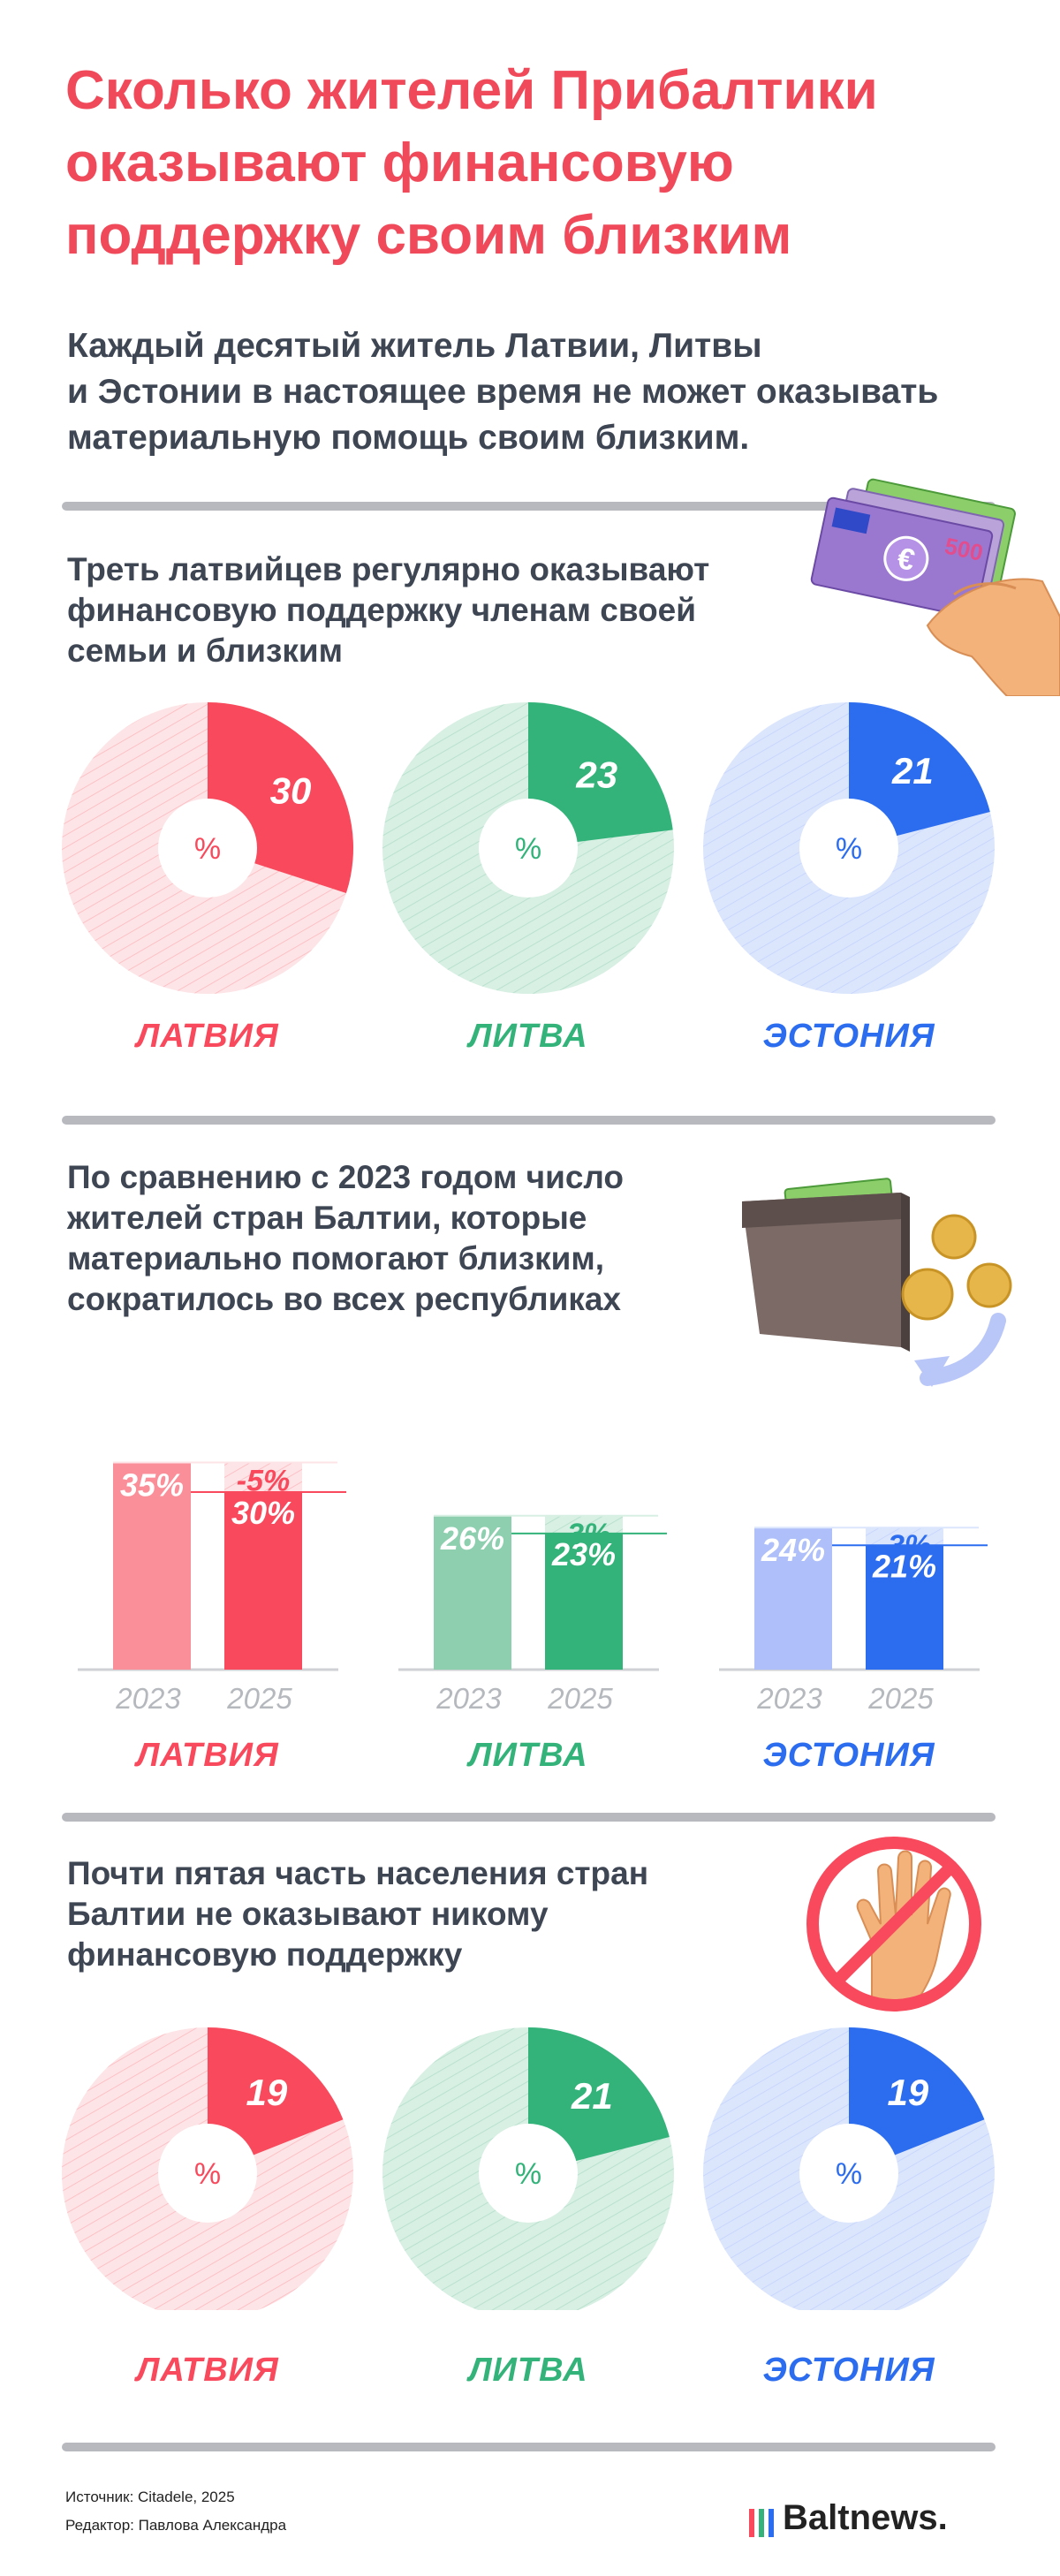  I want to click on bar-2023-estonia, so click(793, 1599).